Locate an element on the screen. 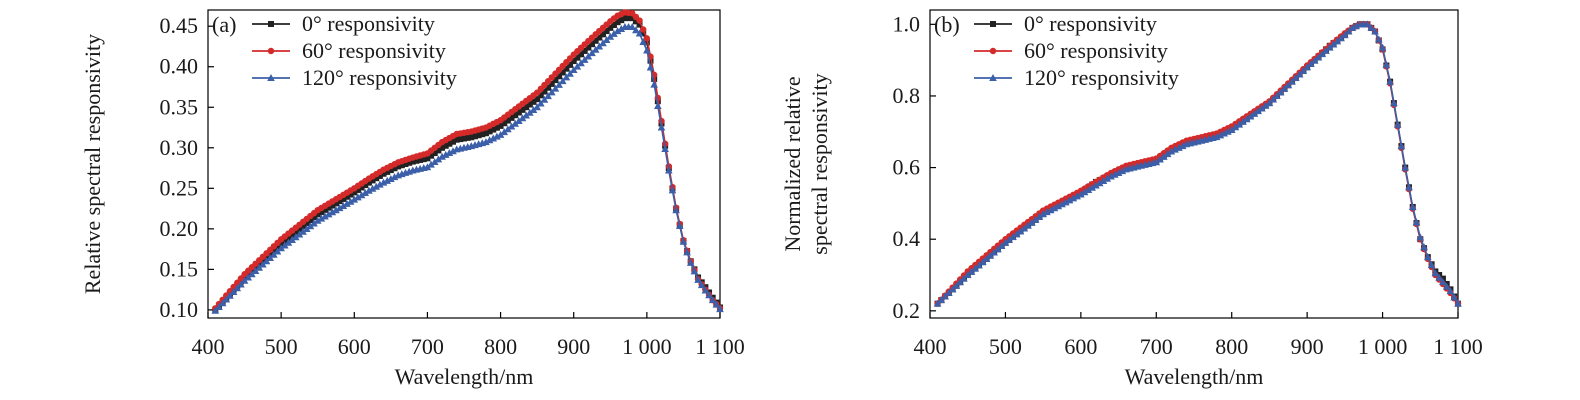 The image size is (1580, 400). legend-entry-label: 120° responsivity is located at coordinates (379, 77).